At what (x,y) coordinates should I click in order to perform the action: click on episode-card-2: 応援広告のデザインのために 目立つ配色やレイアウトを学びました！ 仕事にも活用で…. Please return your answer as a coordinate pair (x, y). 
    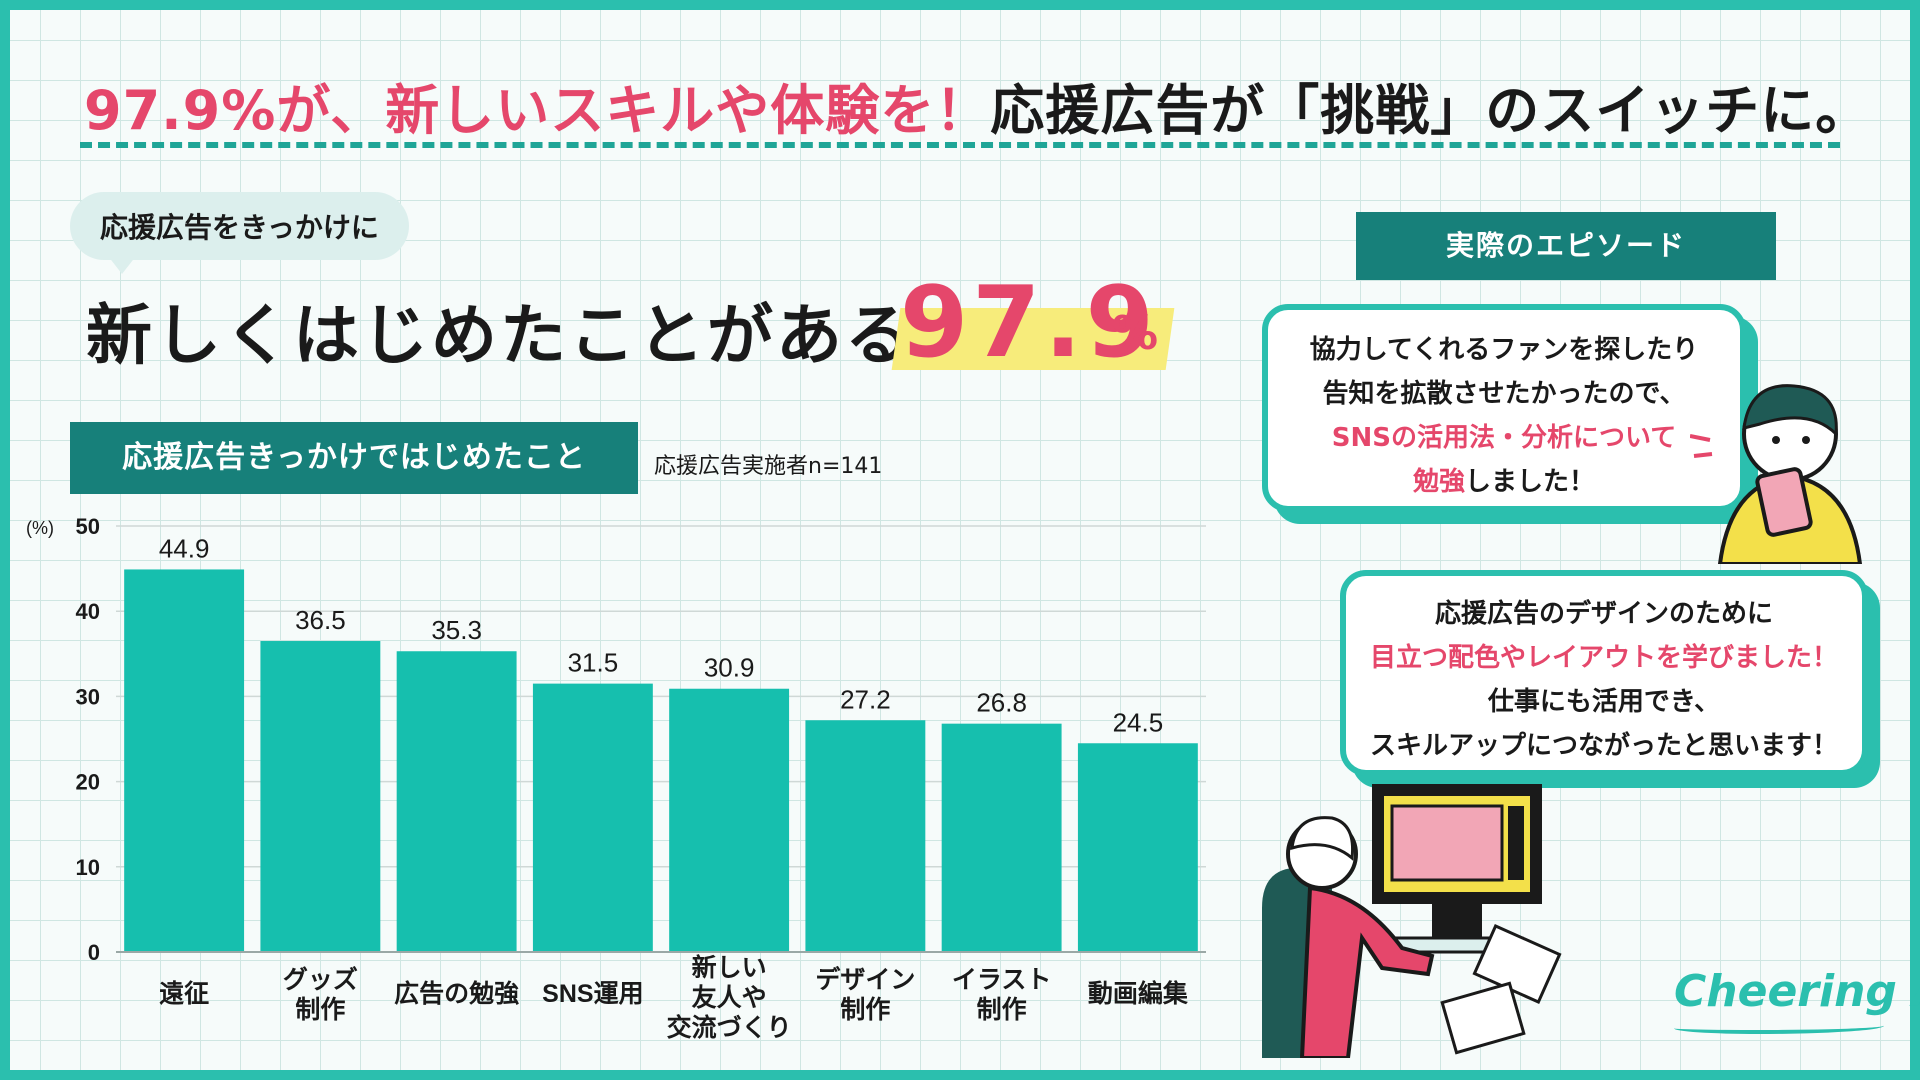
    Looking at the image, I should click on (1604, 673).